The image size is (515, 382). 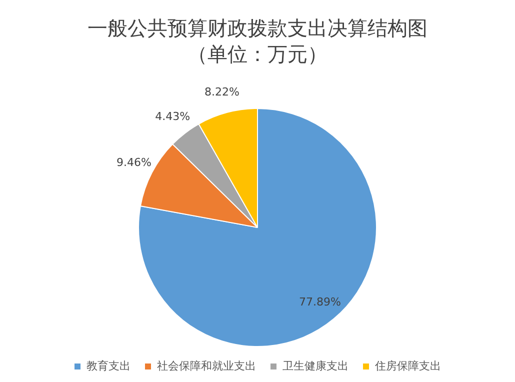 What do you see at coordinates (206, 365) in the screenshot?
I see `legend-label: 社会保障和就业支出` at bounding box center [206, 365].